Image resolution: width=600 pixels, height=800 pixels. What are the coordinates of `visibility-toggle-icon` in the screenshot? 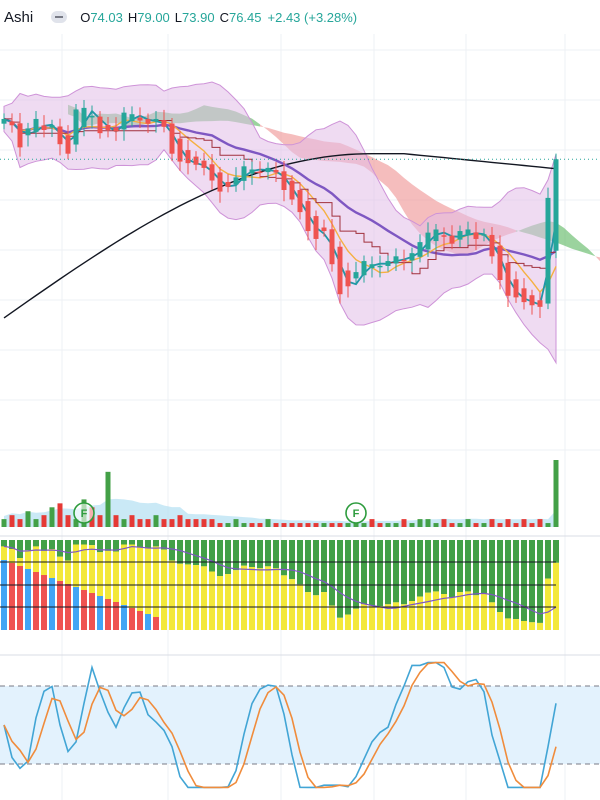 It's located at (59, 17).